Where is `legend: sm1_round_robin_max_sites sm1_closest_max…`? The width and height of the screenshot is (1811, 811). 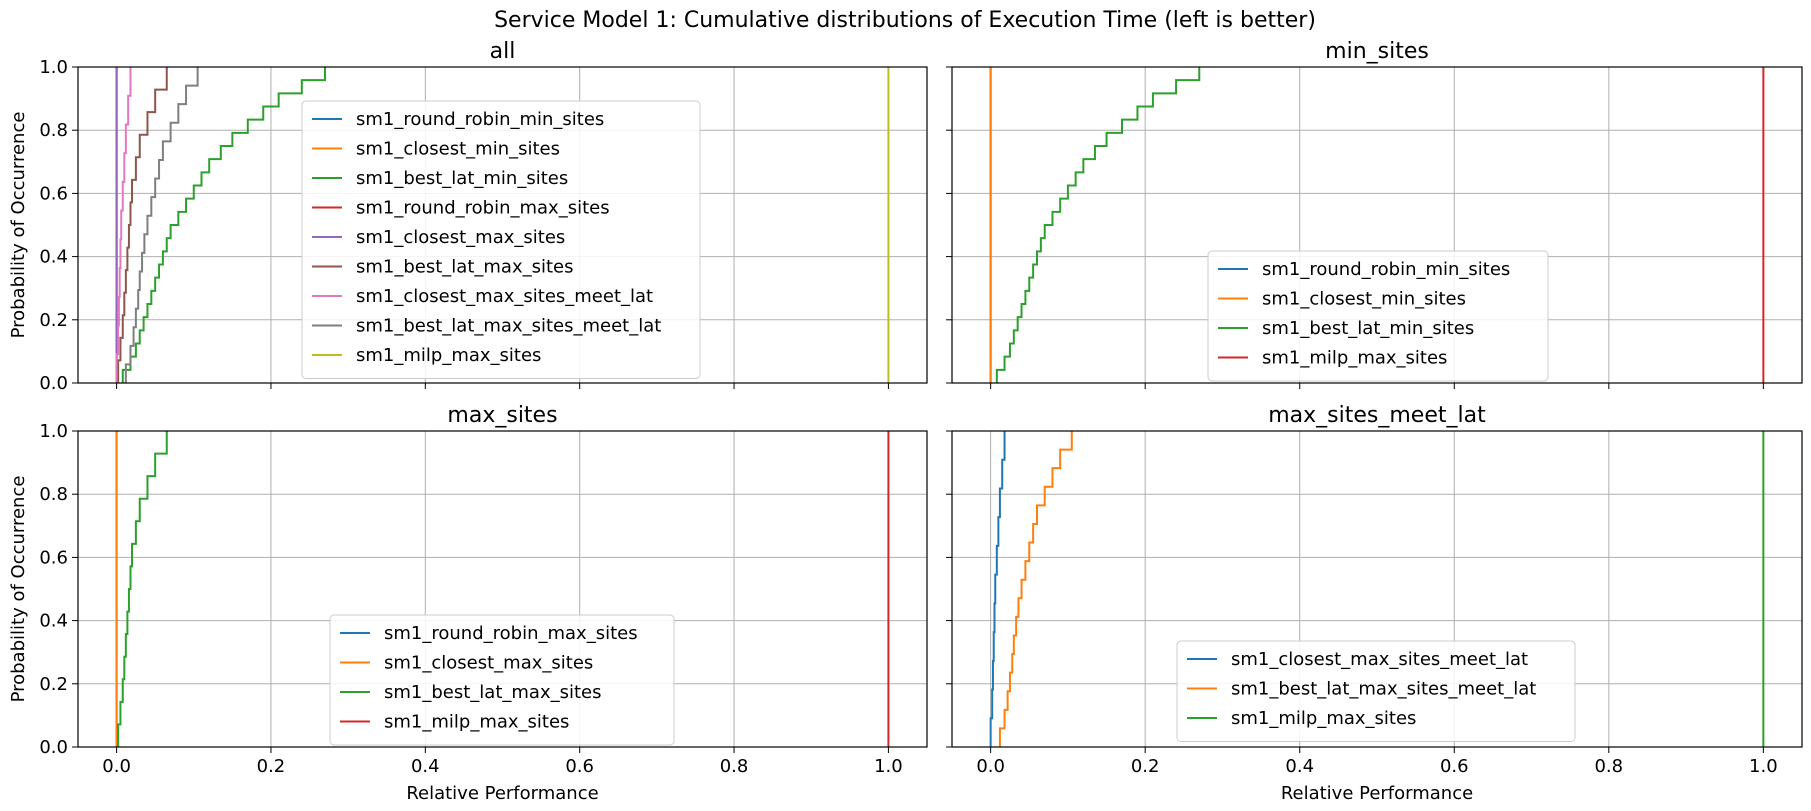
legend: sm1_round_robin_max_sites sm1_closest_max… is located at coordinates (502, 680).